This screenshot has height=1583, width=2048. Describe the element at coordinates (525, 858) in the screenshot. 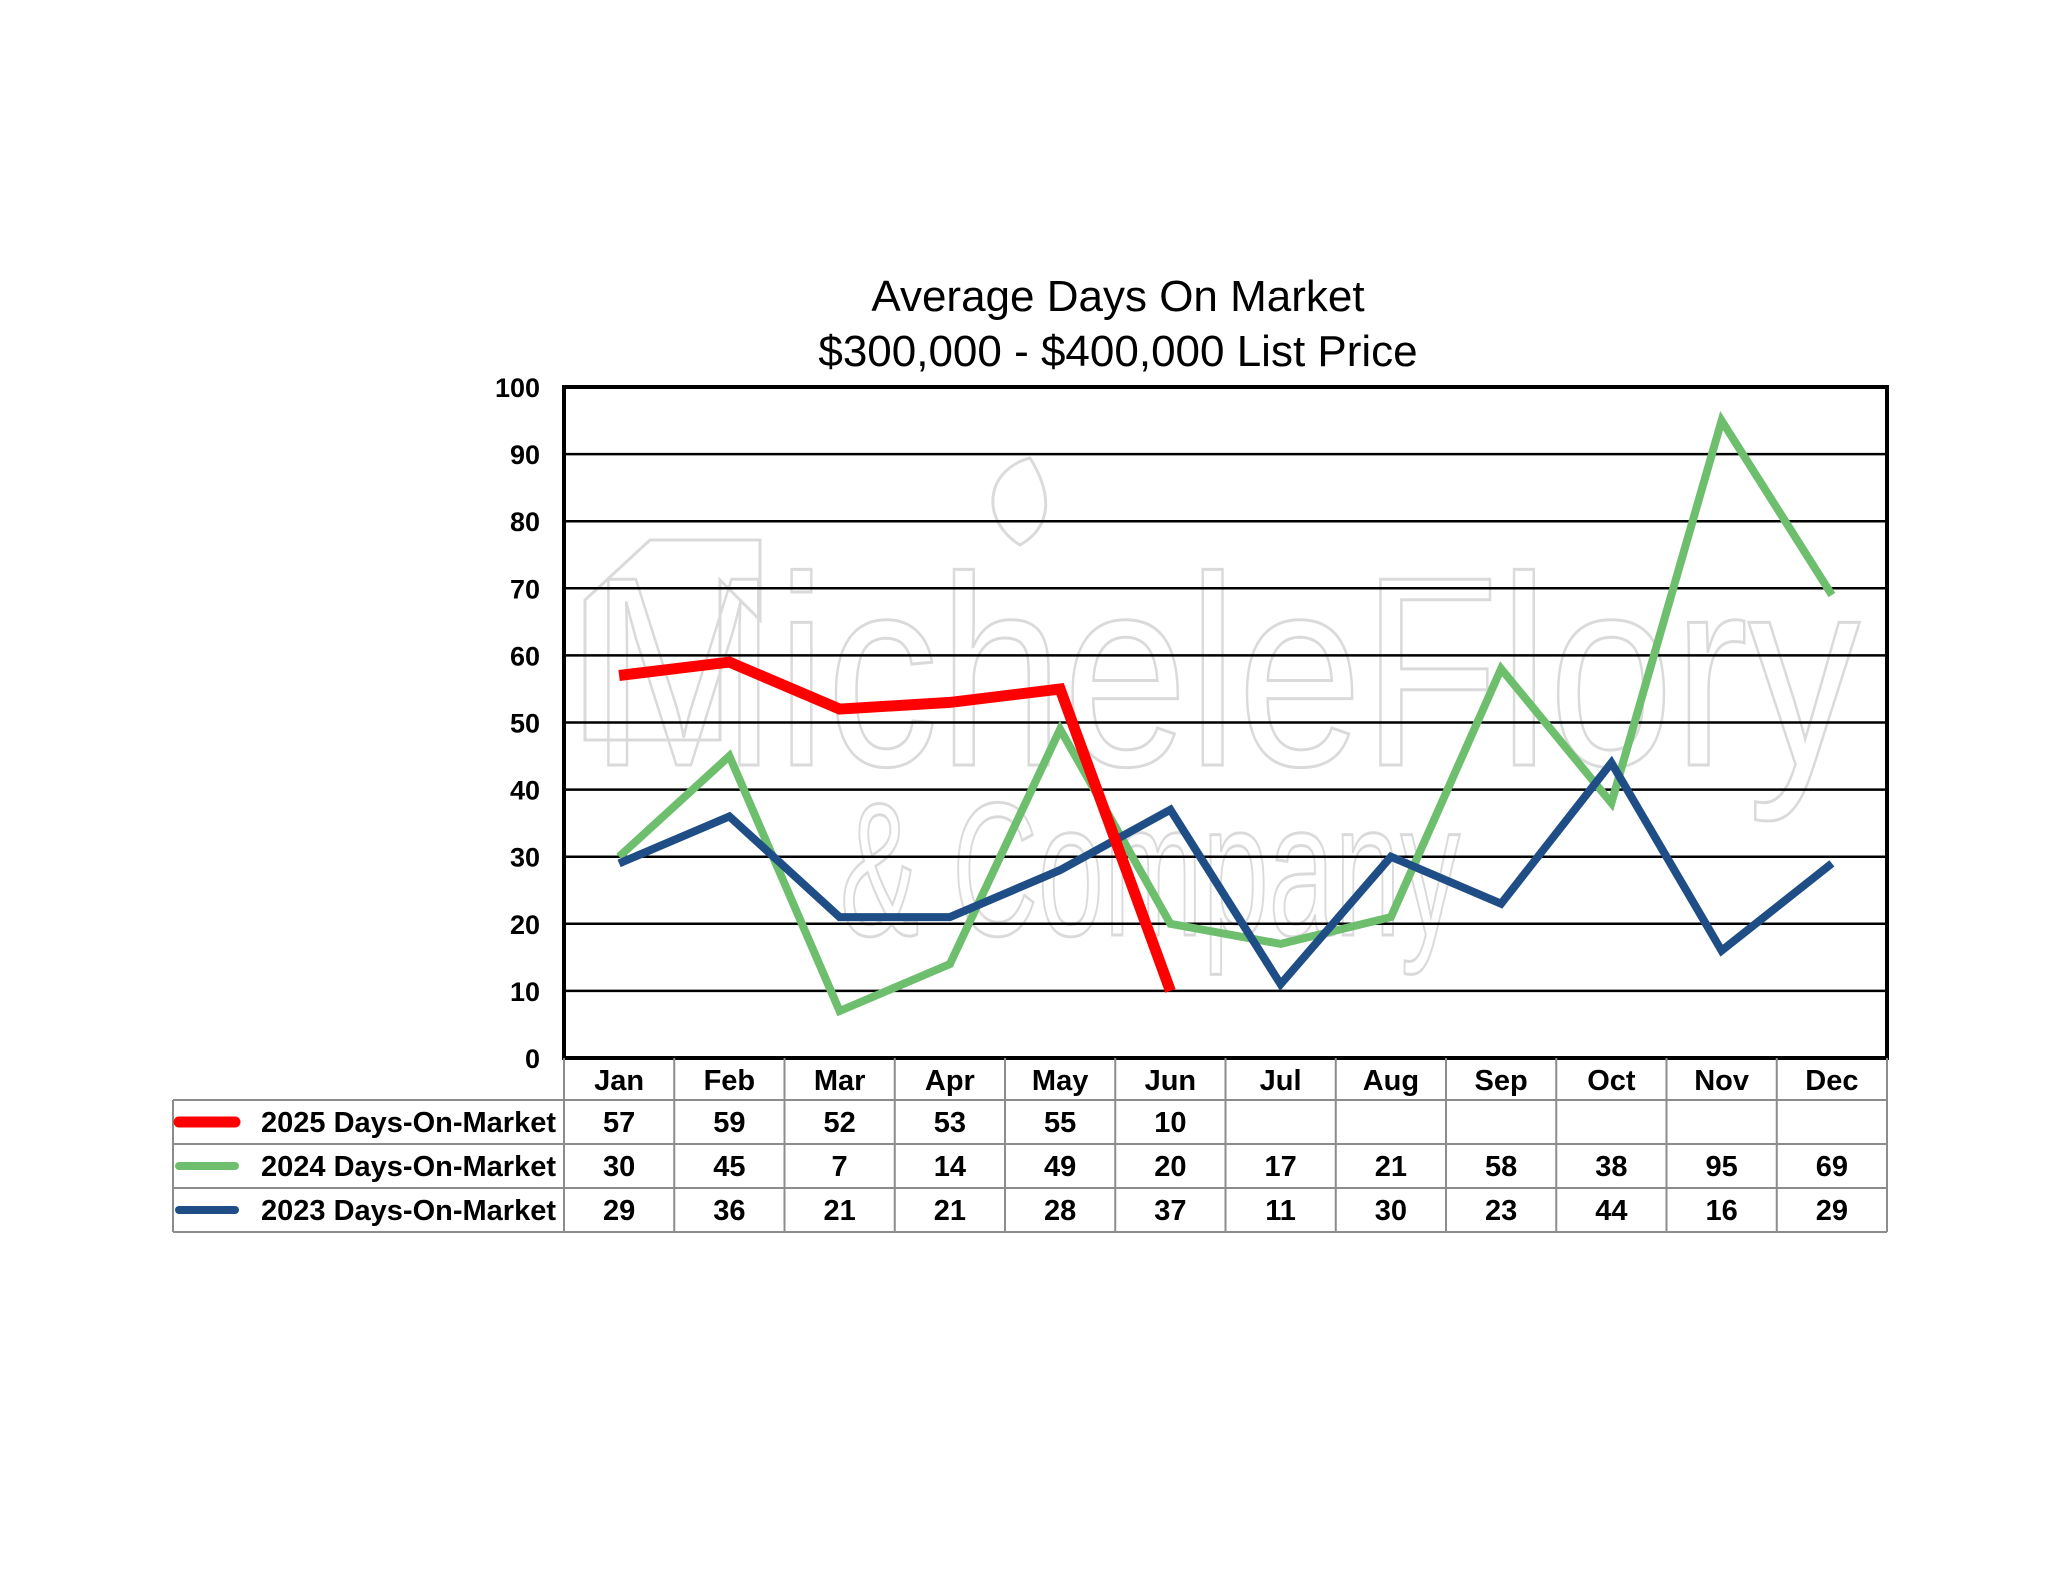

I see `y-tick-label: 30` at that location.